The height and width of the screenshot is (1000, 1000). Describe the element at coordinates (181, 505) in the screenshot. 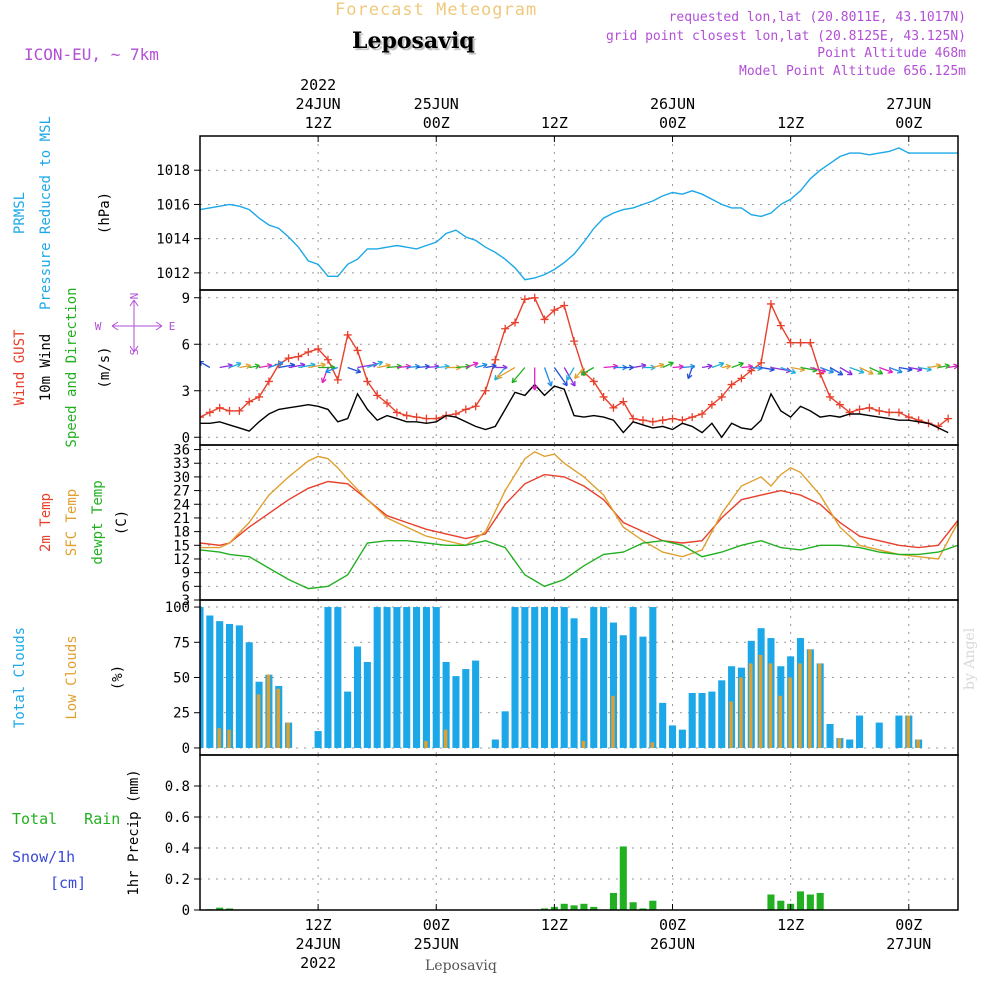

I see `temperature-ytick-label: 24` at that location.